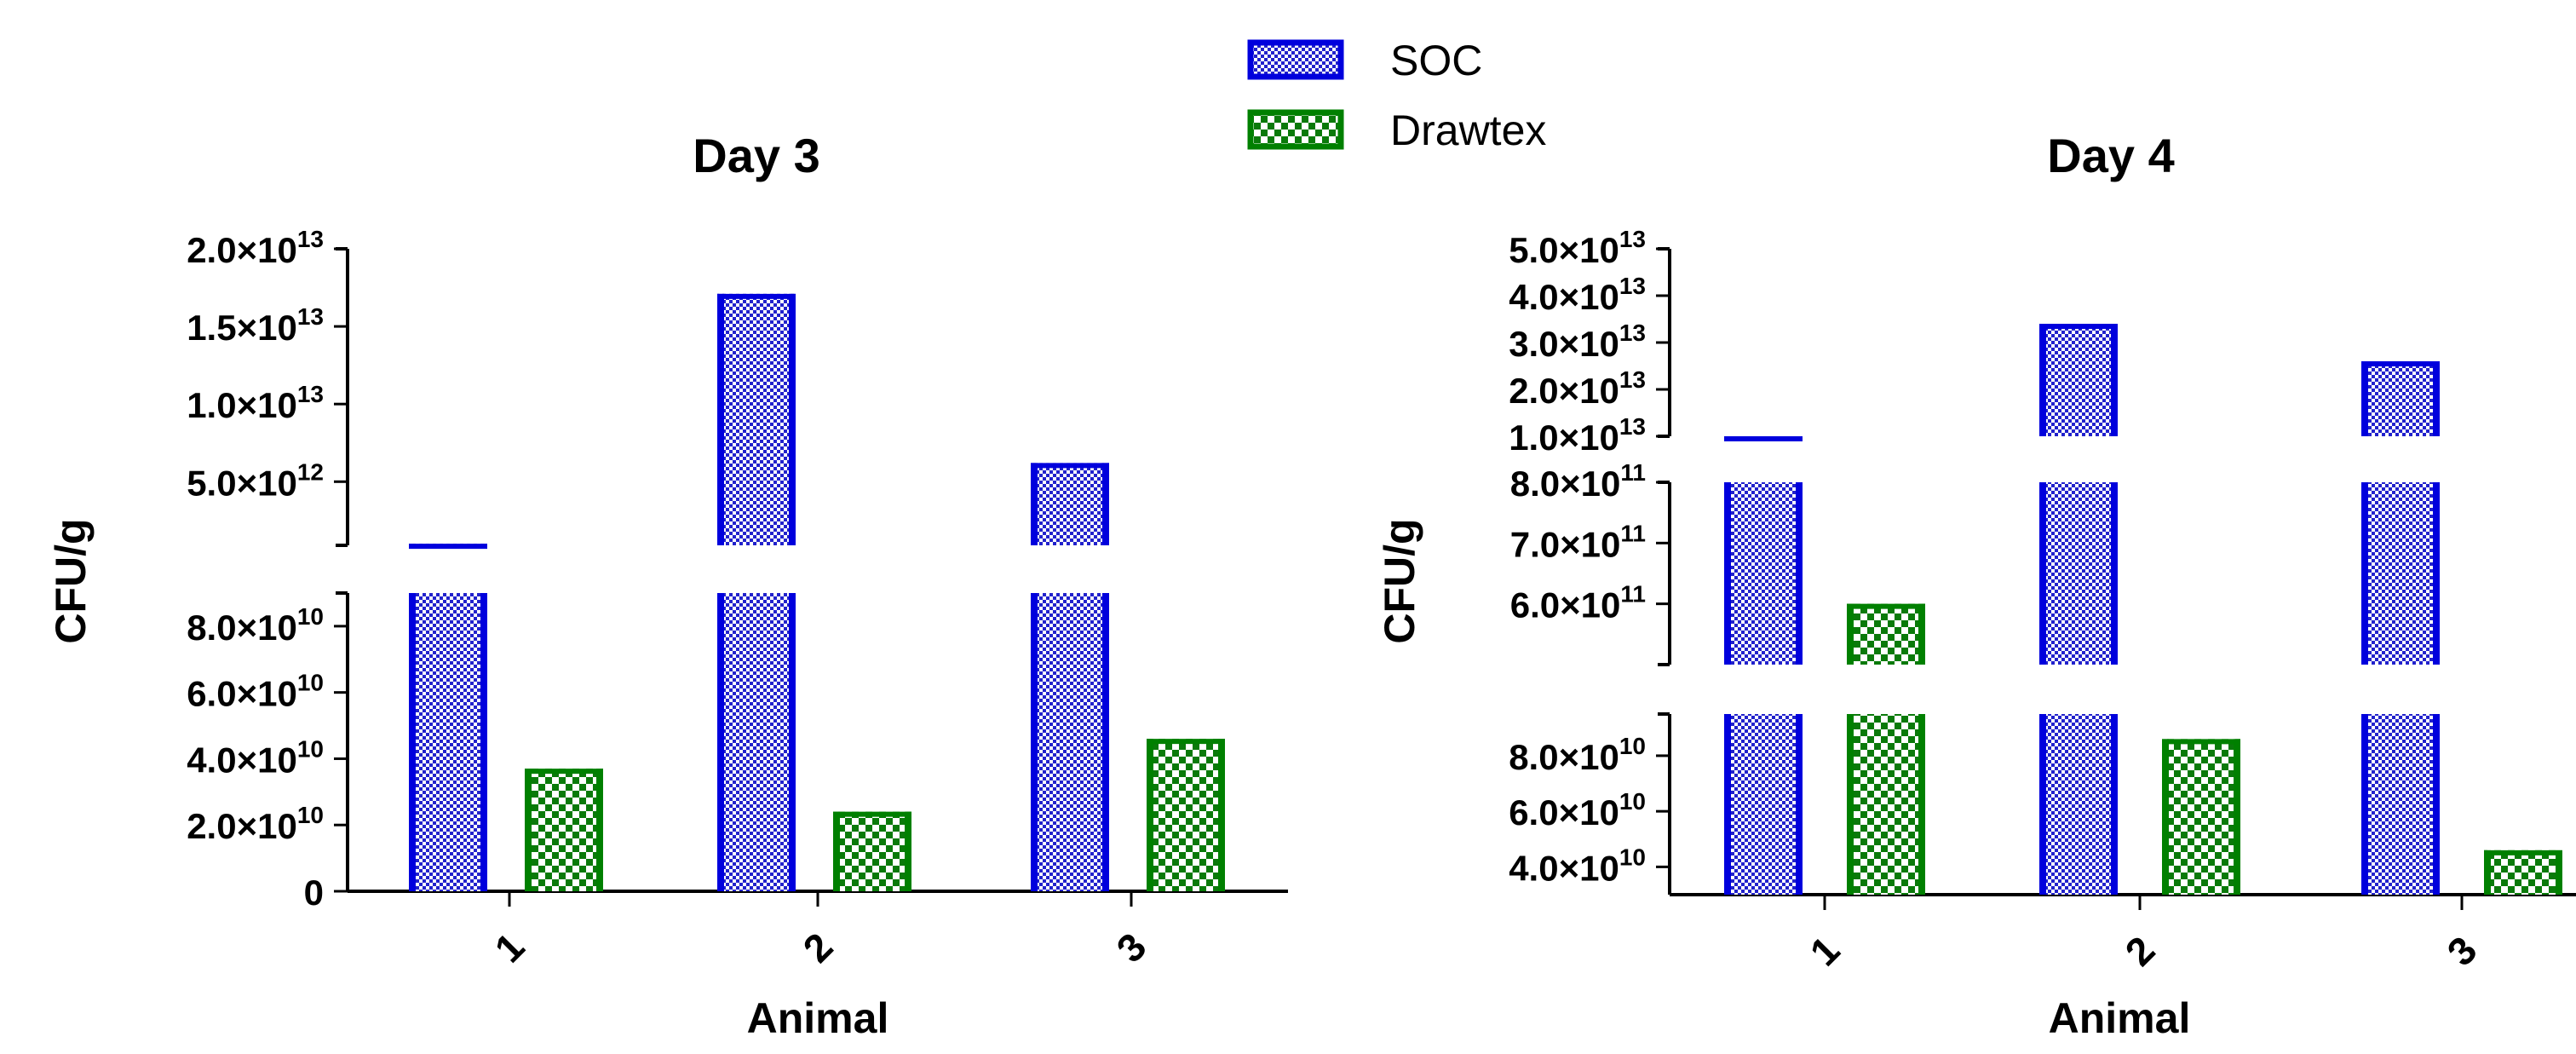  Describe the element at coordinates (1578, 603) in the screenshot. I see `y-tick-label: 6.0×10¹¹` at that location.